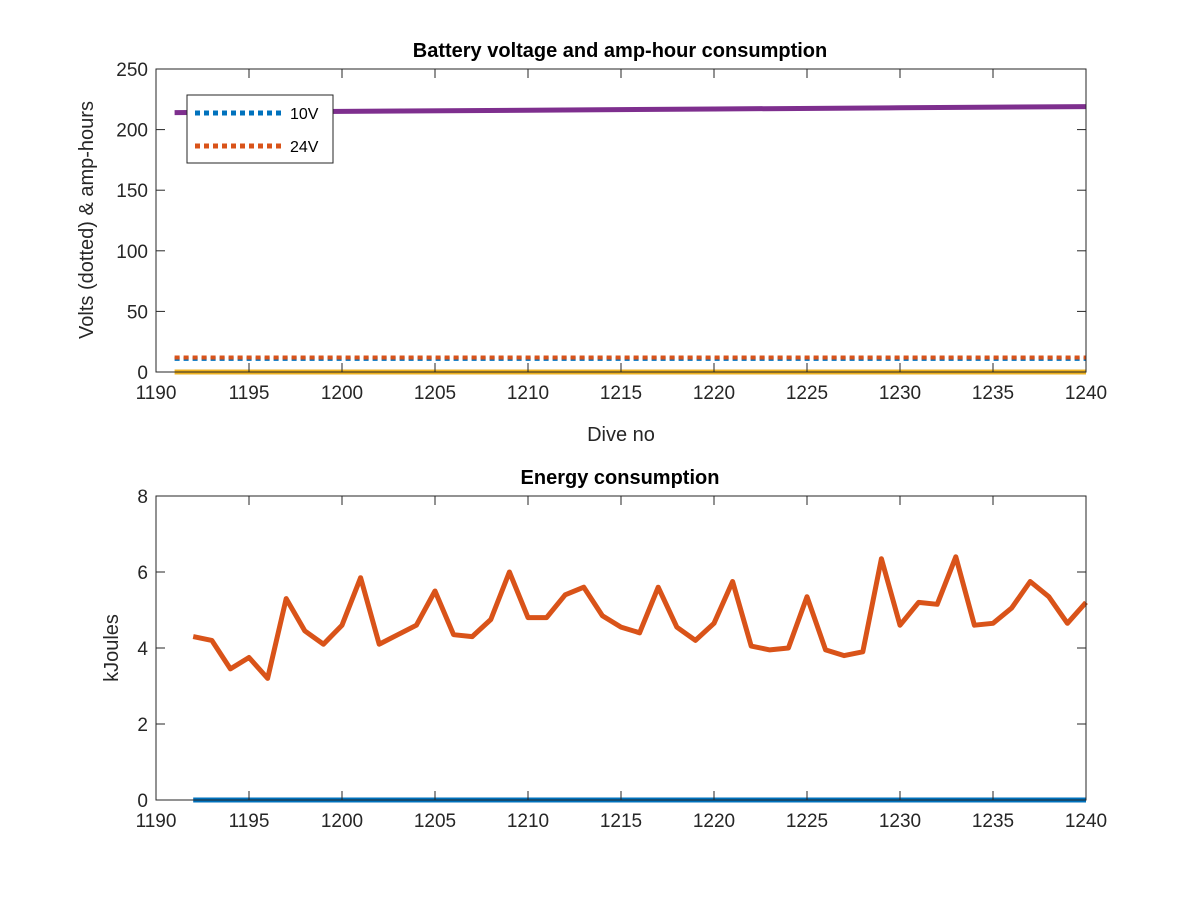 The height and width of the screenshot is (900, 1200). I want to click on chart1-xtick-label: 1215, so click(621, 821).